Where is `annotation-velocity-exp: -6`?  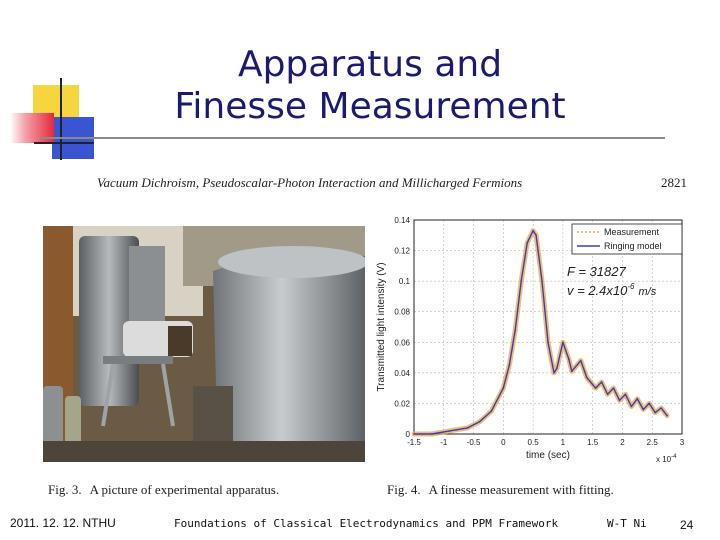 annotation-velocity-exp: -6 is located at coordinates (631, 286).